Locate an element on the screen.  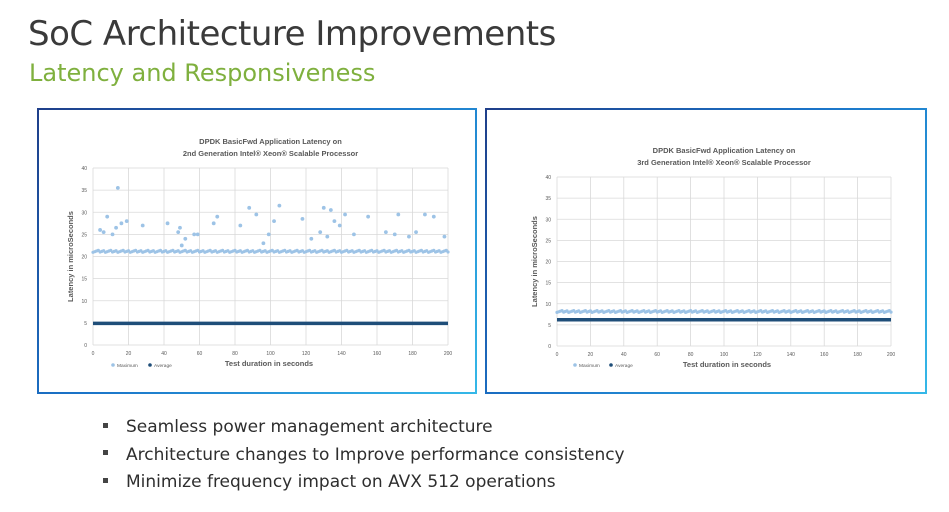
x-tick-label: 20 is located at coordinates (591, 355).